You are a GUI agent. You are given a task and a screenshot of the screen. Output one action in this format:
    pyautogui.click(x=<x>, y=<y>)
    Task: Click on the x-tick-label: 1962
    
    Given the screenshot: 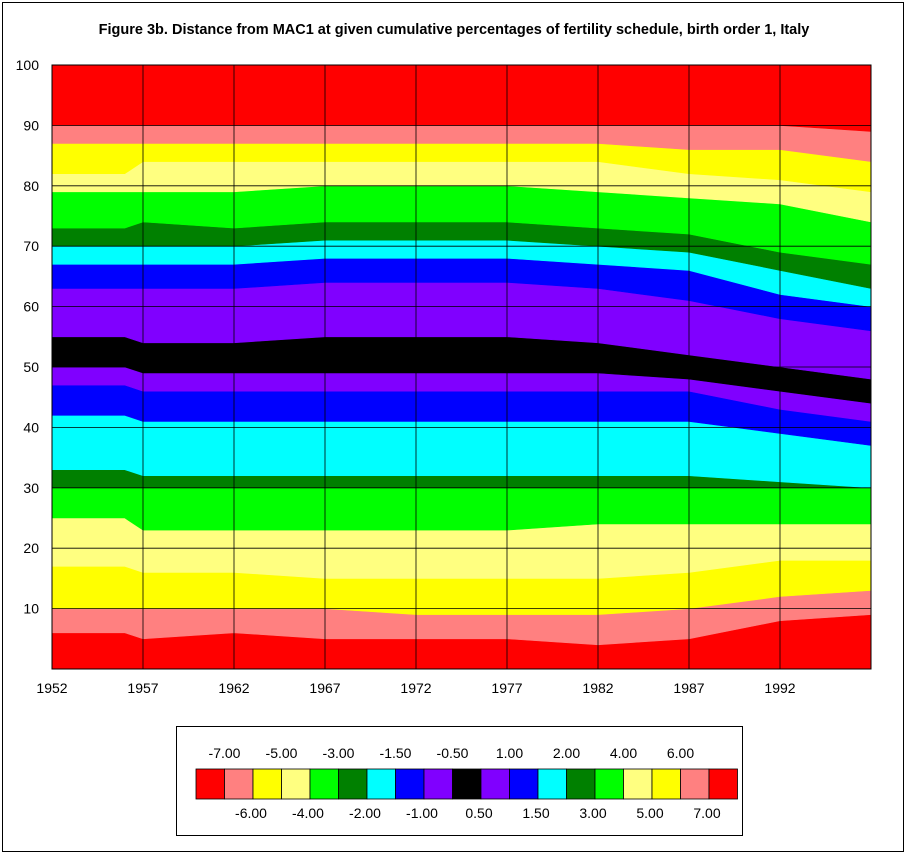 What is the action you would take?
    pyautogui.click(x=233, y=688)
    